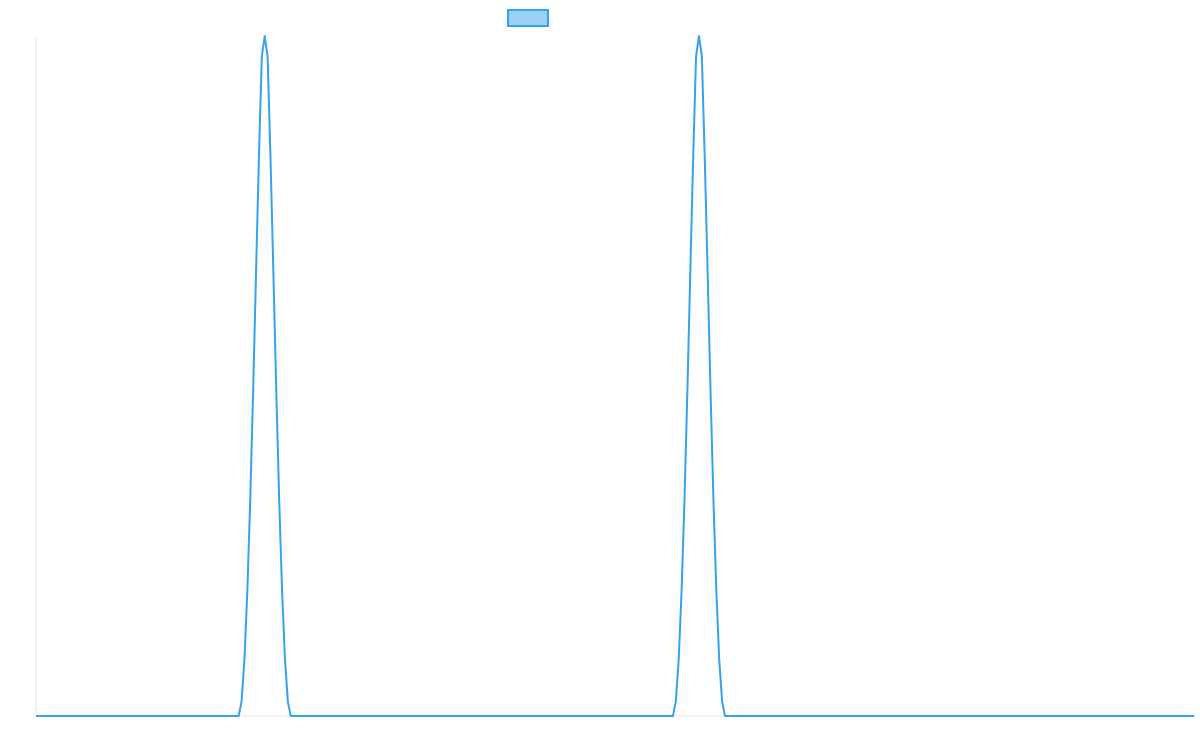 The height and width of the screenshot is (755, 1200). I want to click on legend, so click(528, 18).